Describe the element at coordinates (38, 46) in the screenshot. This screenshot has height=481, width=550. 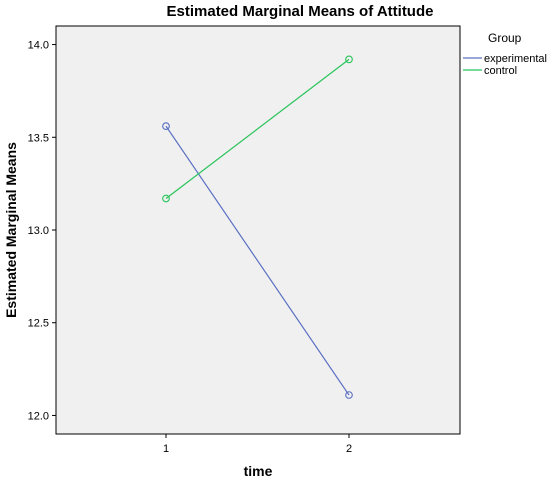
I see `y-tick-label: 14.0` at that location.